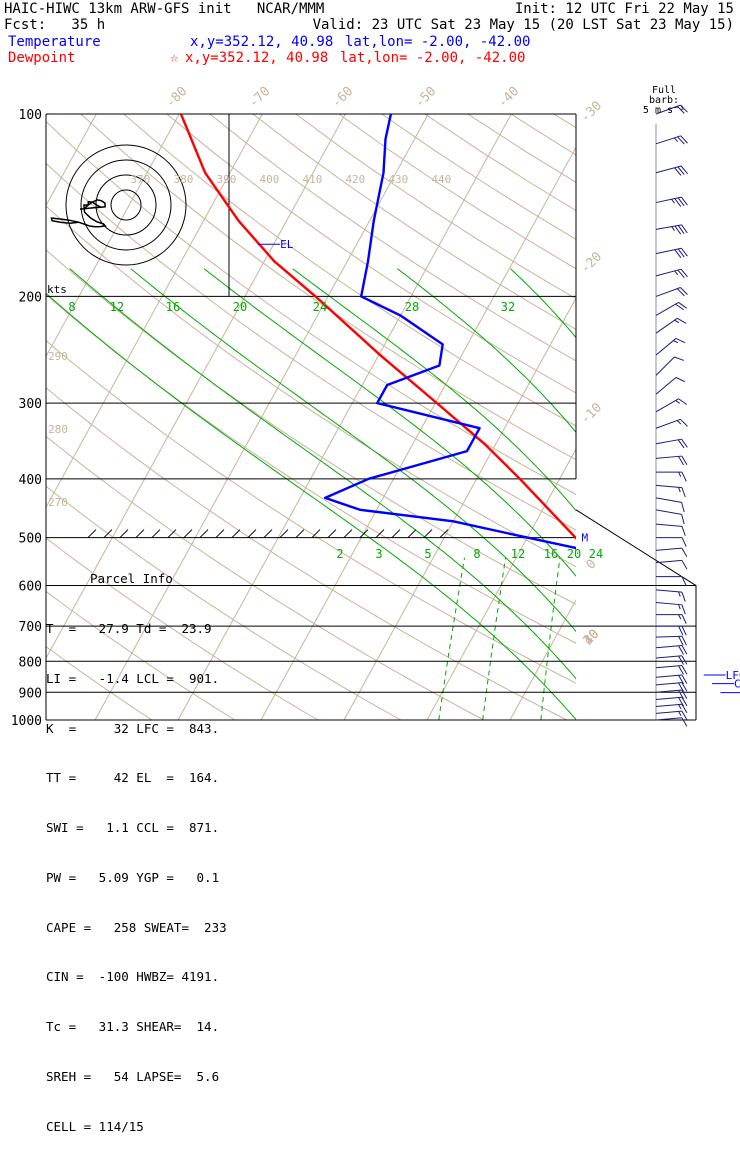 This screenshot has width=740, height=1152. Describe the element at coordinates (30, 587) in the screenshot. I see `pressure-tick-label: 600` at that location.